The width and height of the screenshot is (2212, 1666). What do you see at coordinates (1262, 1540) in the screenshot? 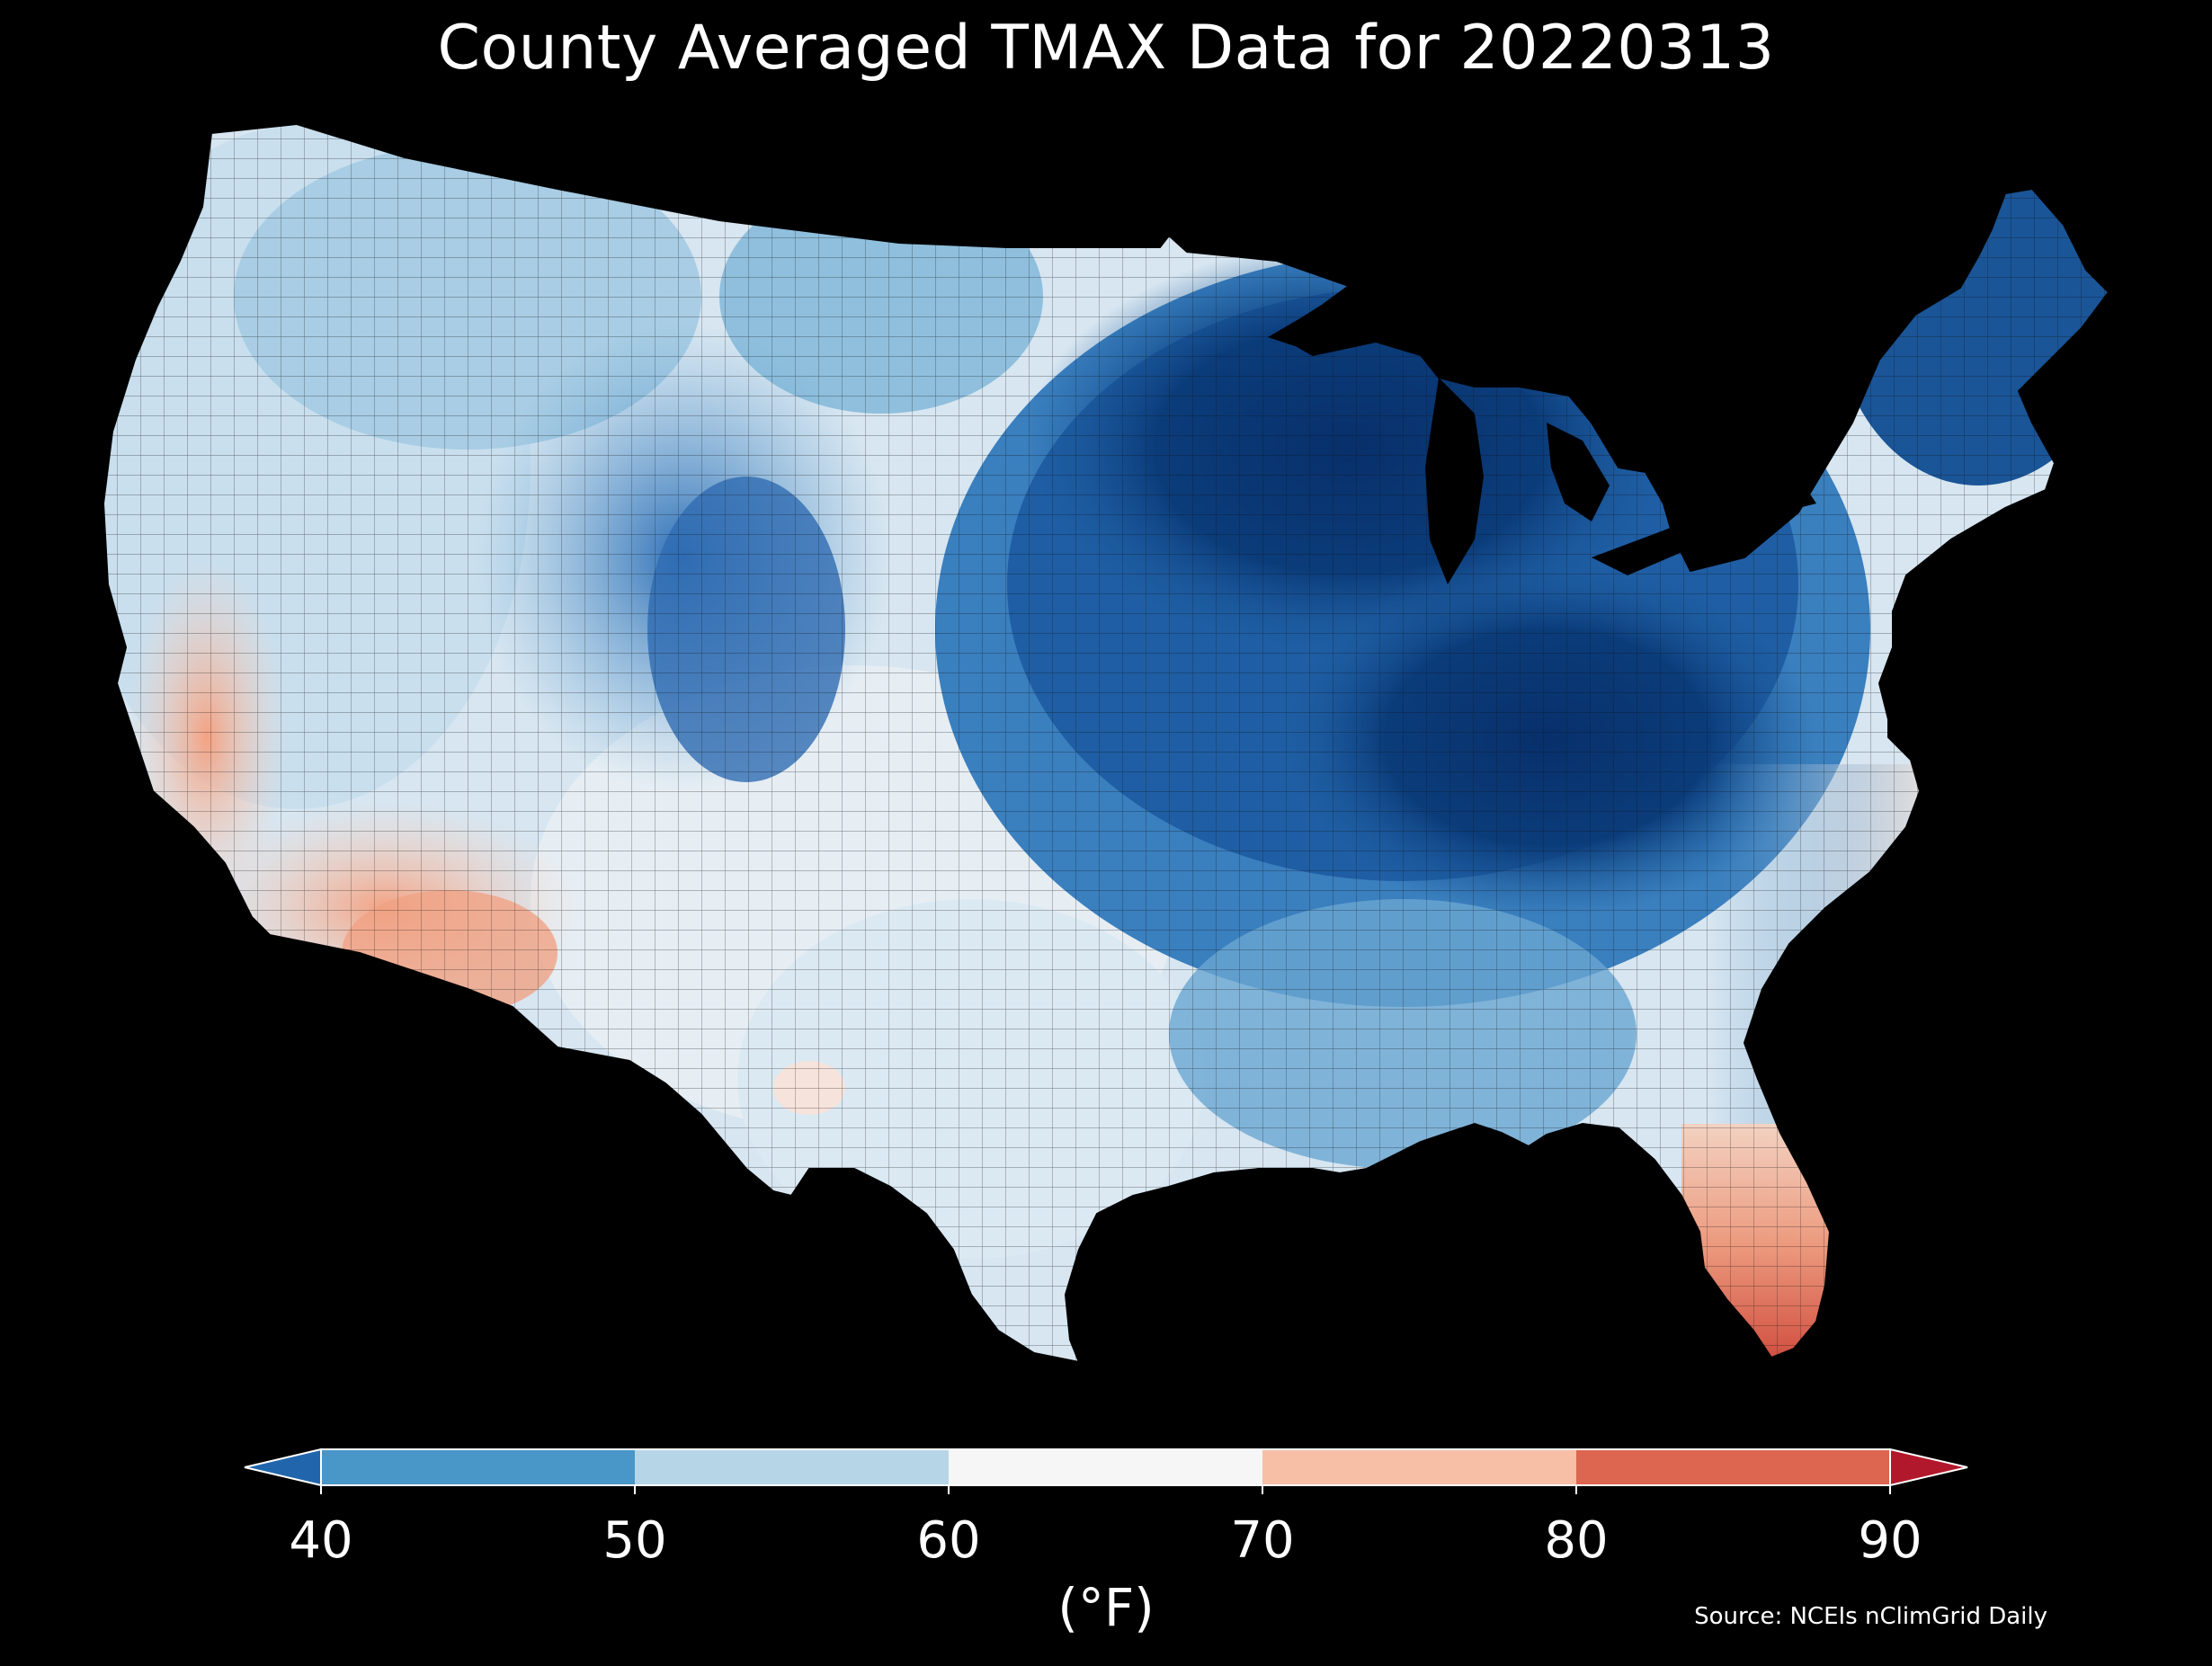
I see `colorbar-tick-label: 70` at bounding box center [1262, 1540].